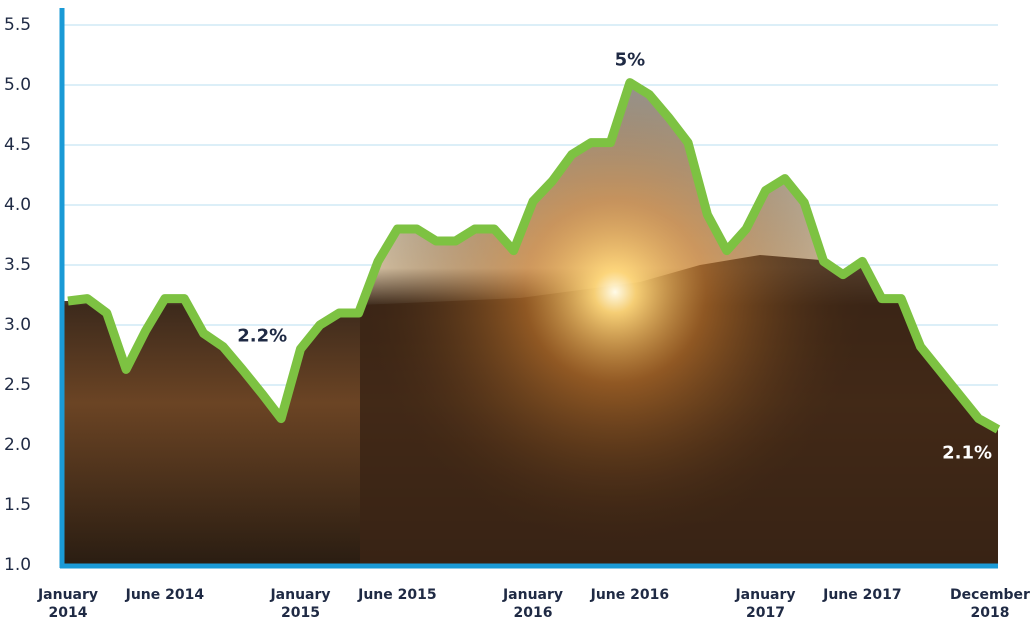 The width and height of the screenshot is (1030, 629). I want to click on value-label: 2.2%, so click(262, 336).